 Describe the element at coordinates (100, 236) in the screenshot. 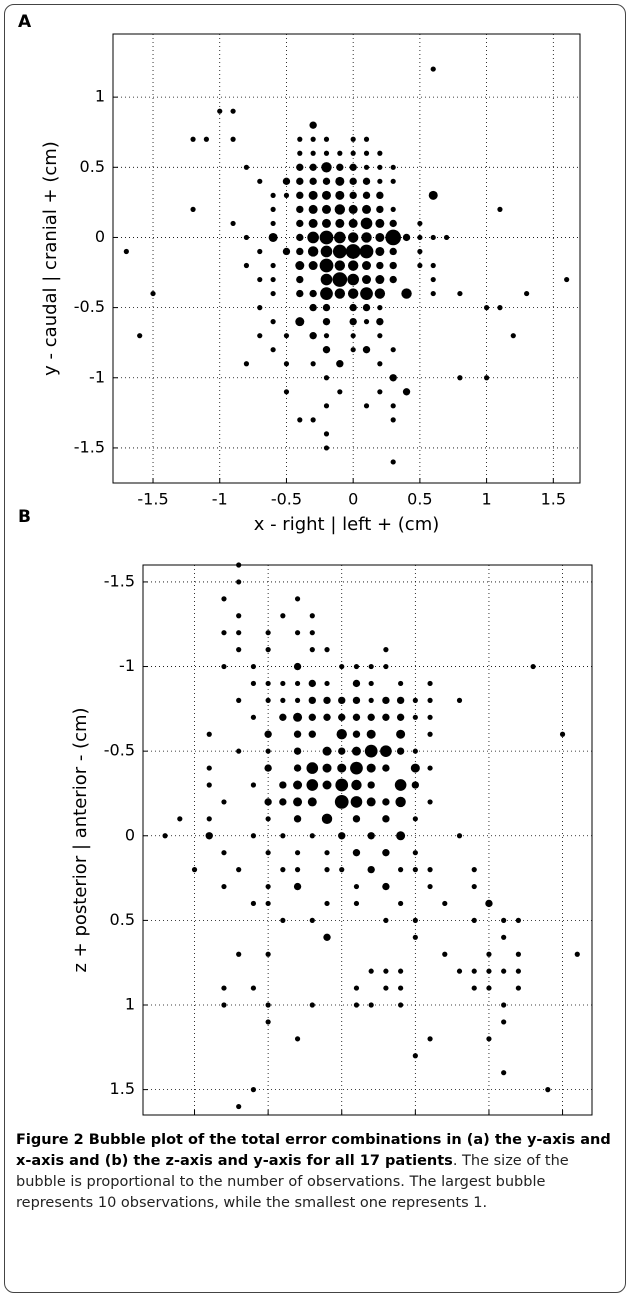

I see `y-tick-label: 0` at that location.